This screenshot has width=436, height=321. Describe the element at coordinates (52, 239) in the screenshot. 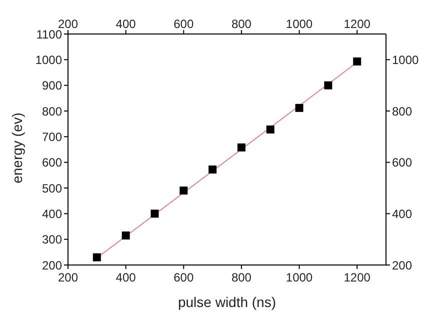

I see `y-tick-label: 300` at that location.